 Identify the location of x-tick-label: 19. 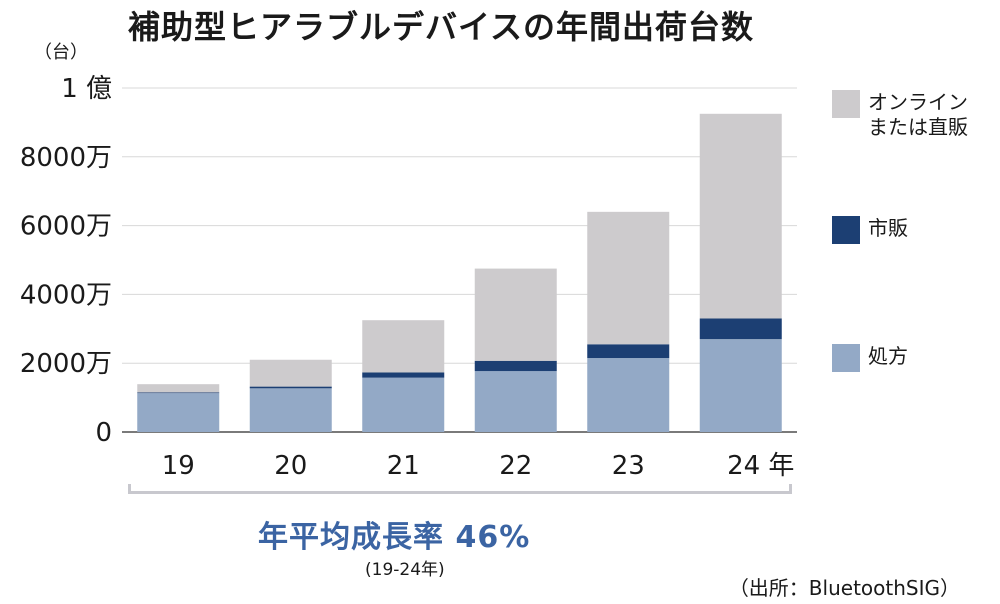
(178, 466).